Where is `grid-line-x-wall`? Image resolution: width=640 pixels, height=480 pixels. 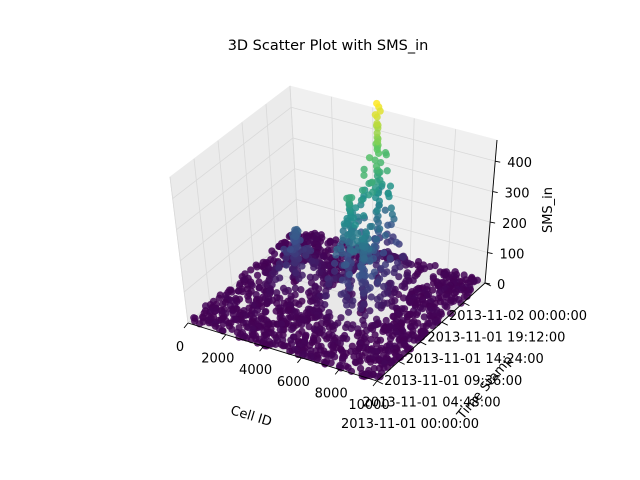
grid-line-x-wall is located at coordinates (451, 201).